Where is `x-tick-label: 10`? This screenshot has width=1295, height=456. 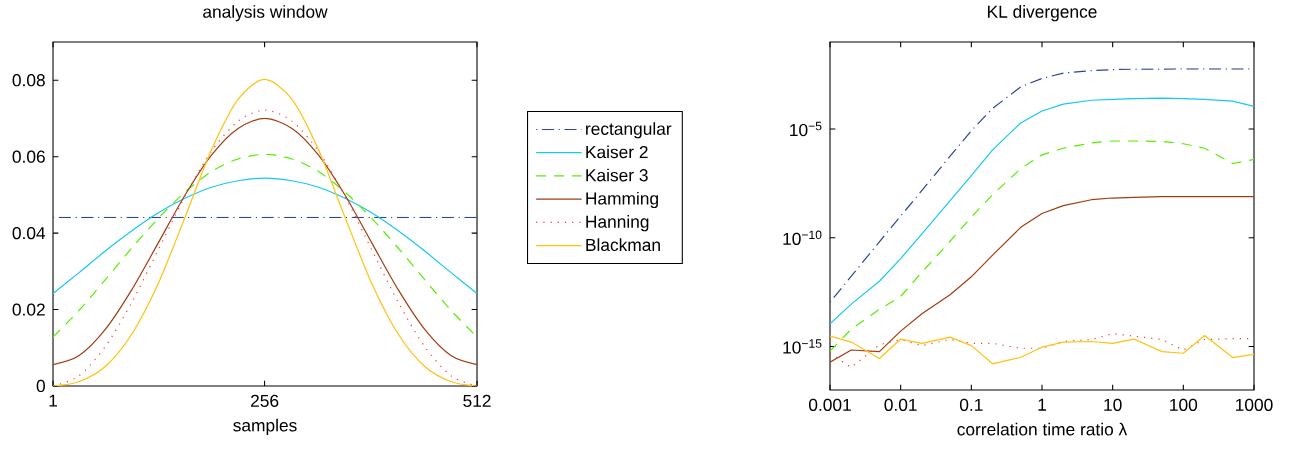 x-tick-label: 10 is located at coordinates (1113, 404).